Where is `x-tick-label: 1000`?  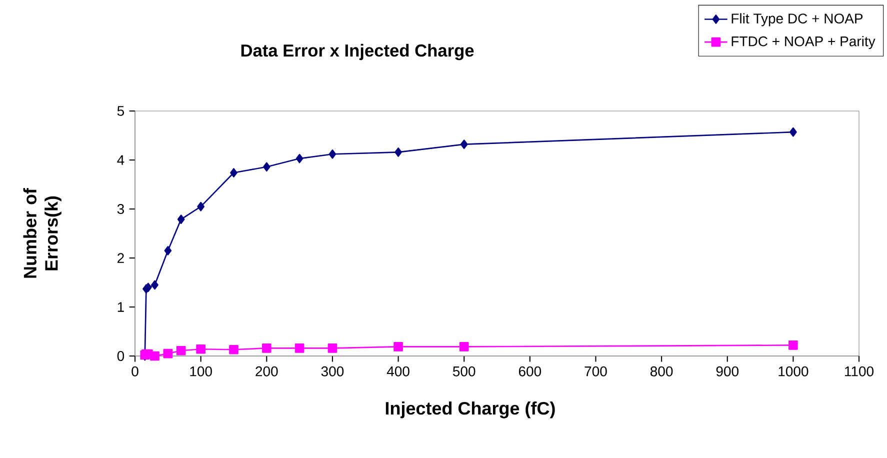
x-tick-label: 1000 is located at coordinates (793, 371).